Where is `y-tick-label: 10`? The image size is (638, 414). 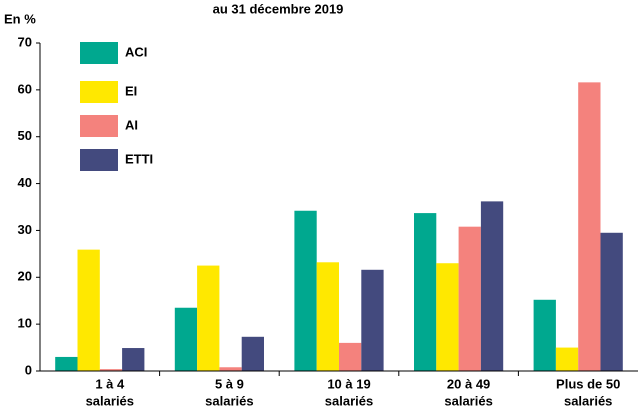
y-tick-label: 10 is located at coordinates (25, 323).